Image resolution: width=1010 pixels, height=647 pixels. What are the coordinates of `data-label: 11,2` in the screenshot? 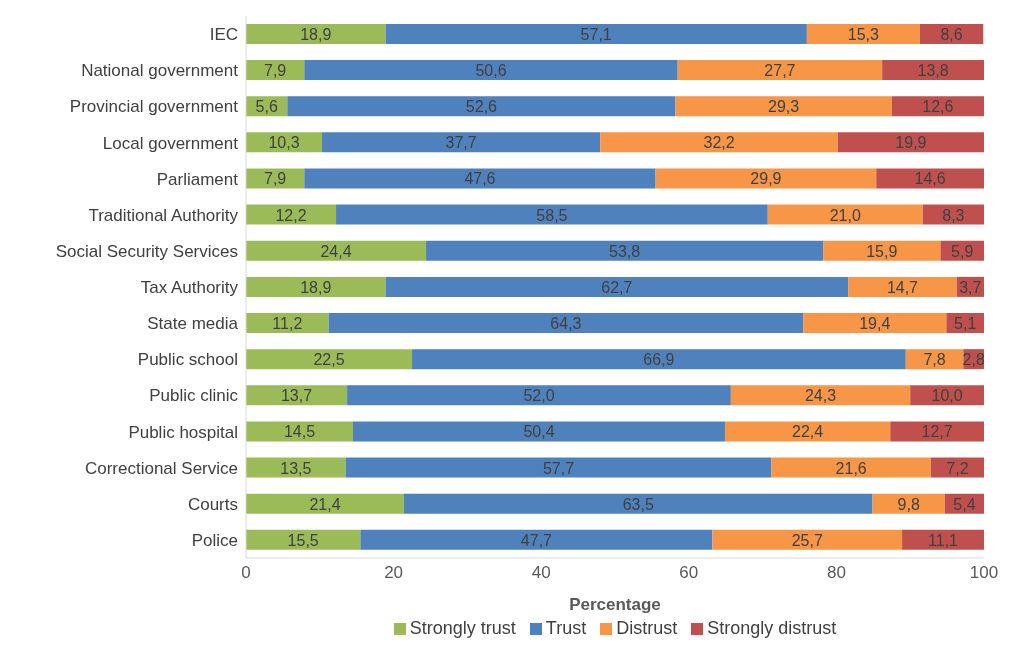 It's located at (287, 324).